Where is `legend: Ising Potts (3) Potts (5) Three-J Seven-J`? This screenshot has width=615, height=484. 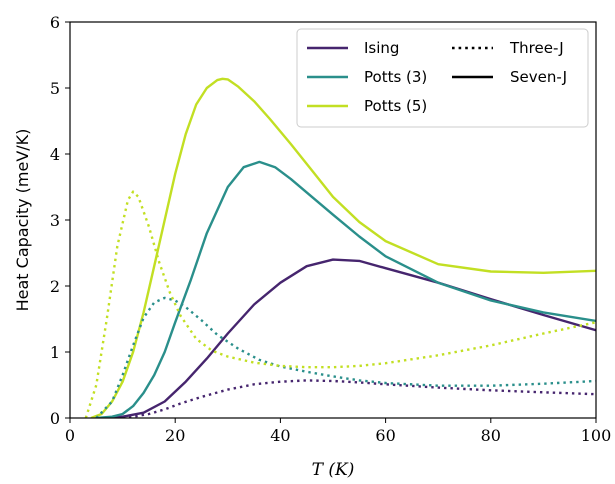 legend: Ising Potts (3) Potts (5) Three-J Seven-J is located at coordinates (442, 78).